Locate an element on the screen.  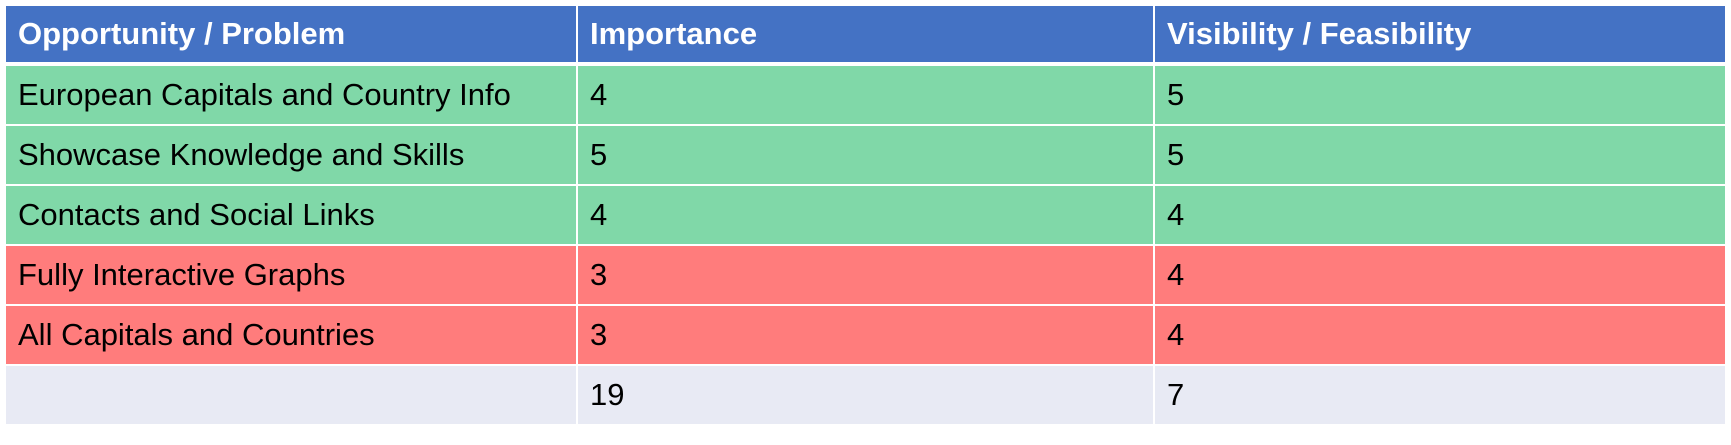
importance-cell: 5 is located at coordinates (866, 156).